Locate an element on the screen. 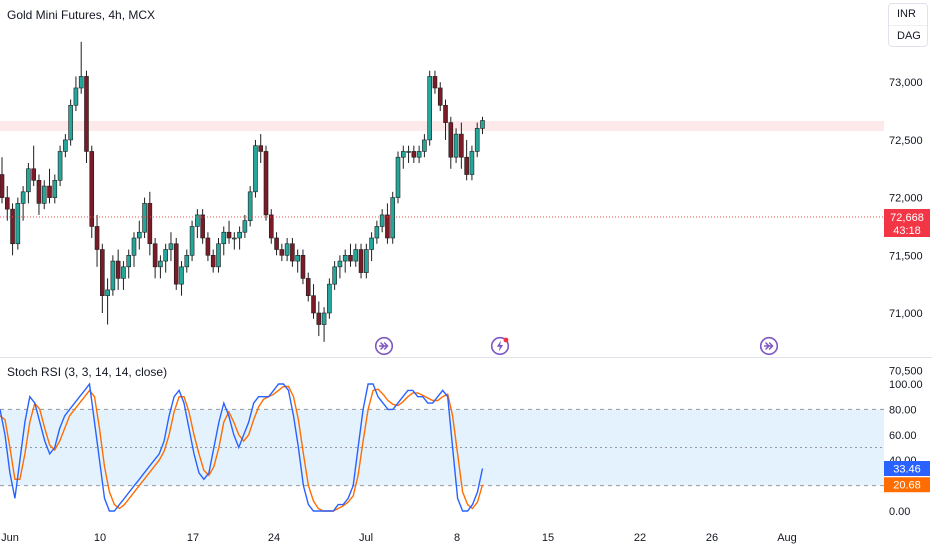 Image resolution: width=932 pixels, height=550 pixels. lightning-circle-icon is located at coordinates (500, 346).